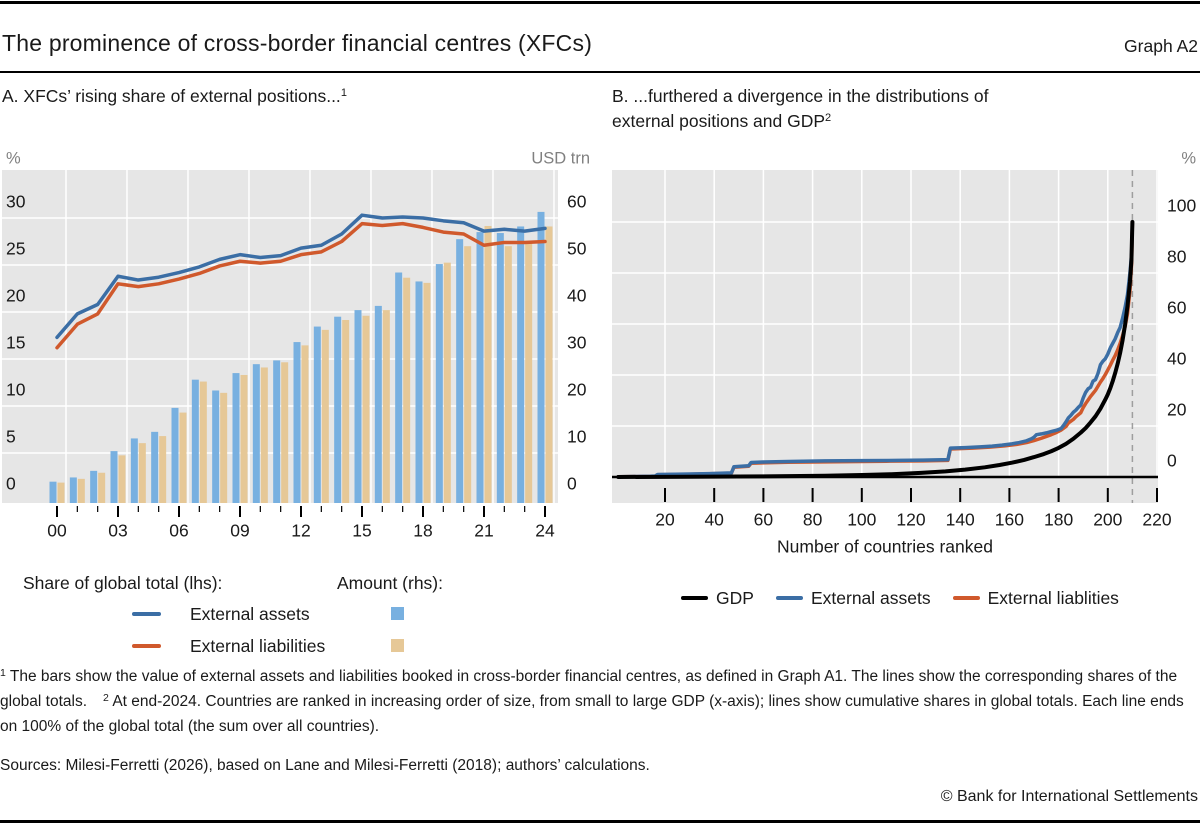 The width and height of the screenshot is (1200, 827). I want to click on x-tick-label-a: 03, so click(117, 531).